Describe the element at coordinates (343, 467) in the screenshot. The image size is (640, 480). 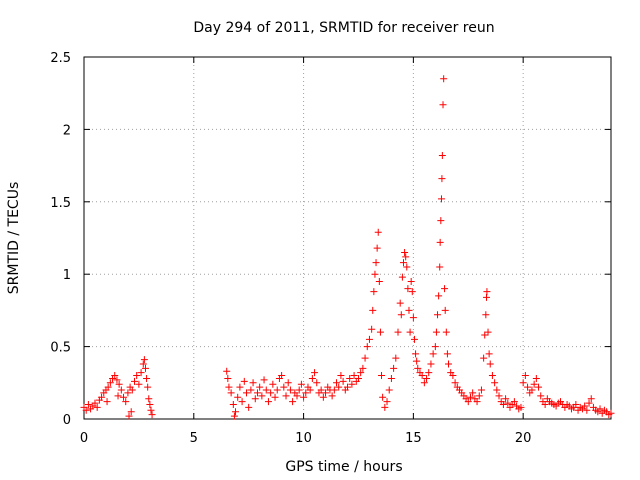
I see `x-axis-label: GPS time / hours` at that location.